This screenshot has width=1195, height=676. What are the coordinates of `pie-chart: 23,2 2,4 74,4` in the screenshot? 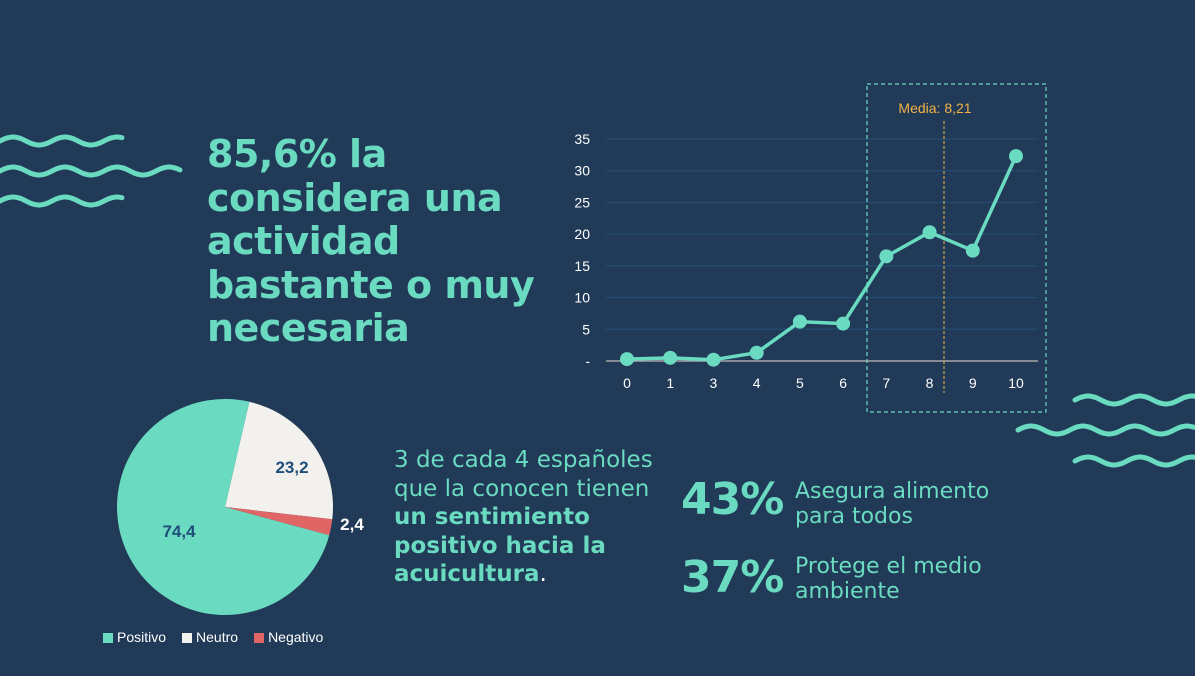 It's located at (240, 507).